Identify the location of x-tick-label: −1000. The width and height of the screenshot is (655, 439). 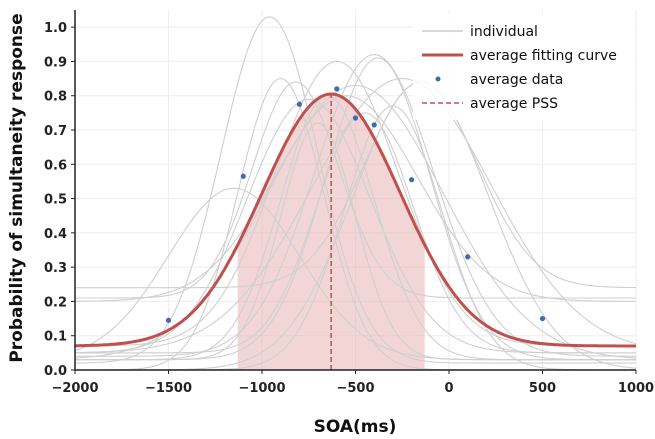
(261, 388).